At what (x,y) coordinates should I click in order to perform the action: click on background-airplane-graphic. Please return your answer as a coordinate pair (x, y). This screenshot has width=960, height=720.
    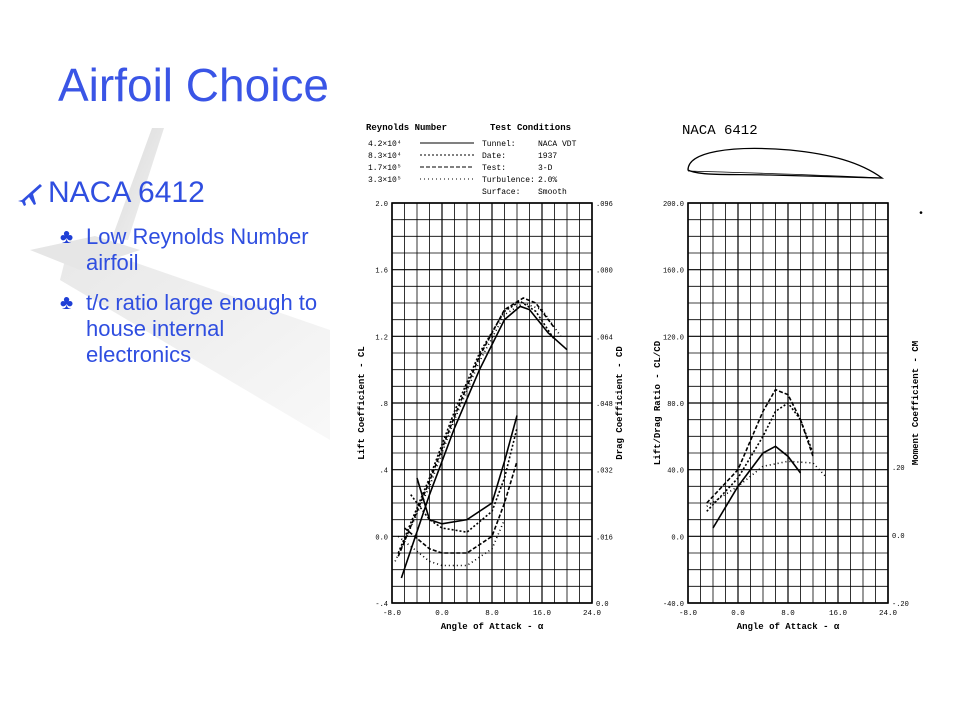
    Looking at the image, I should click on (180, 284).